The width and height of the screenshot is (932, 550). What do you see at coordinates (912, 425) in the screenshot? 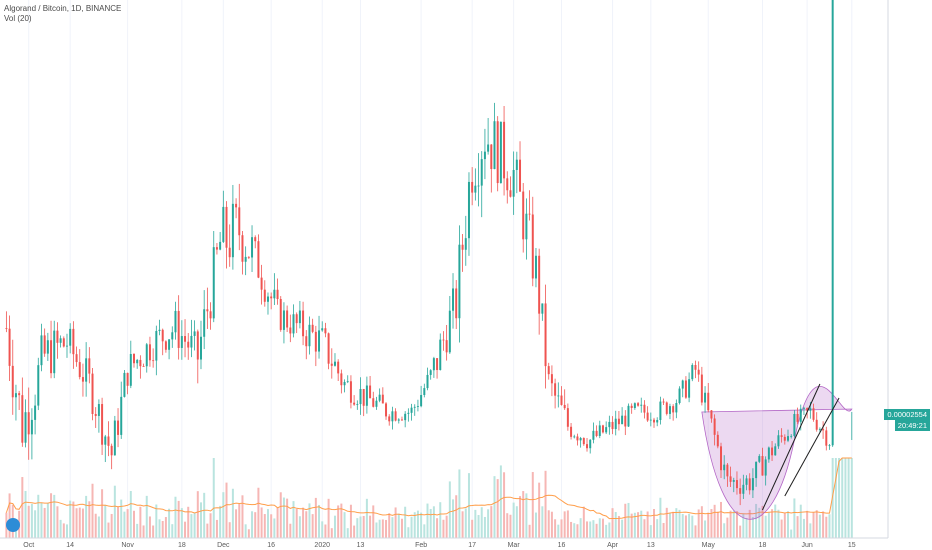
I see `bar-countdown-tag: 20:49:21` at bounding box center [912, 425].